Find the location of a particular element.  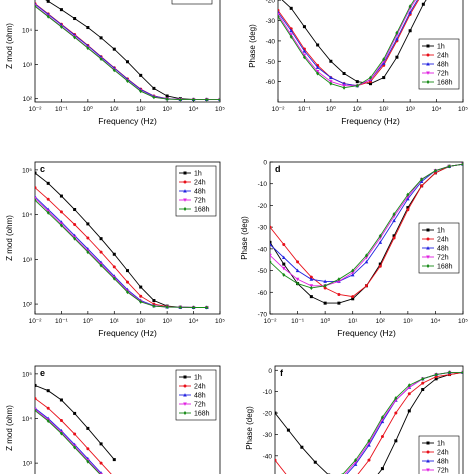

x-tick-label: 10⁰ is located at coordinates (325, 321).